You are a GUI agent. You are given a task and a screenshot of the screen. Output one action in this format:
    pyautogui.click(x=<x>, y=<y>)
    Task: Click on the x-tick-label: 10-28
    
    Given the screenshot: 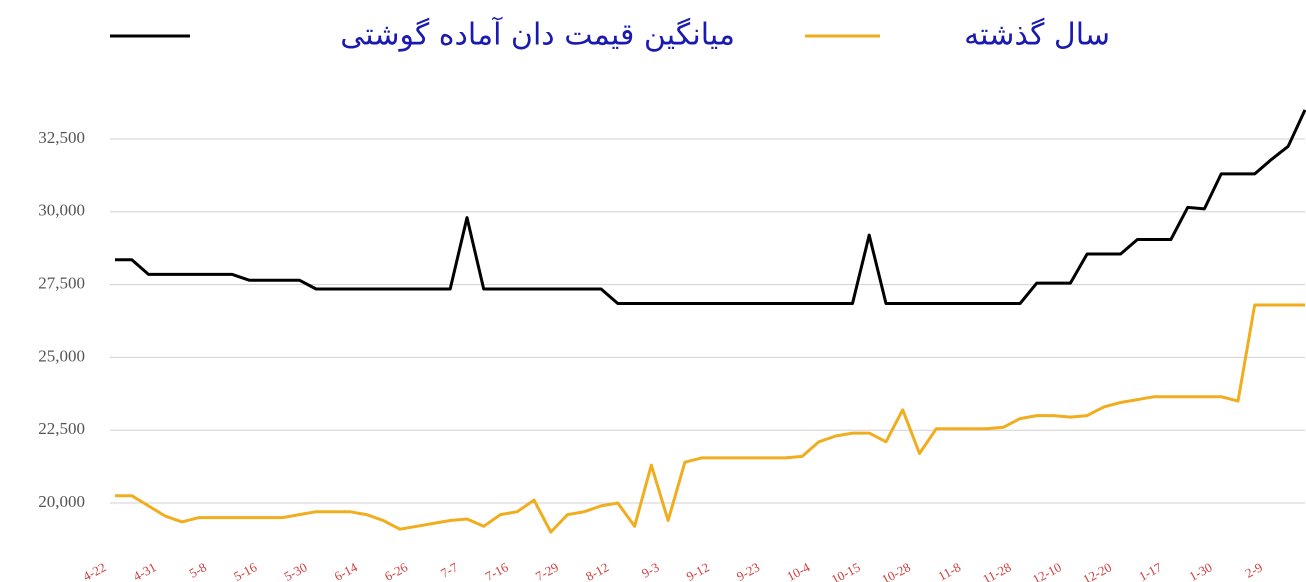 What is the action you would take?
    pyautogui.click(x=896, y=570)
    